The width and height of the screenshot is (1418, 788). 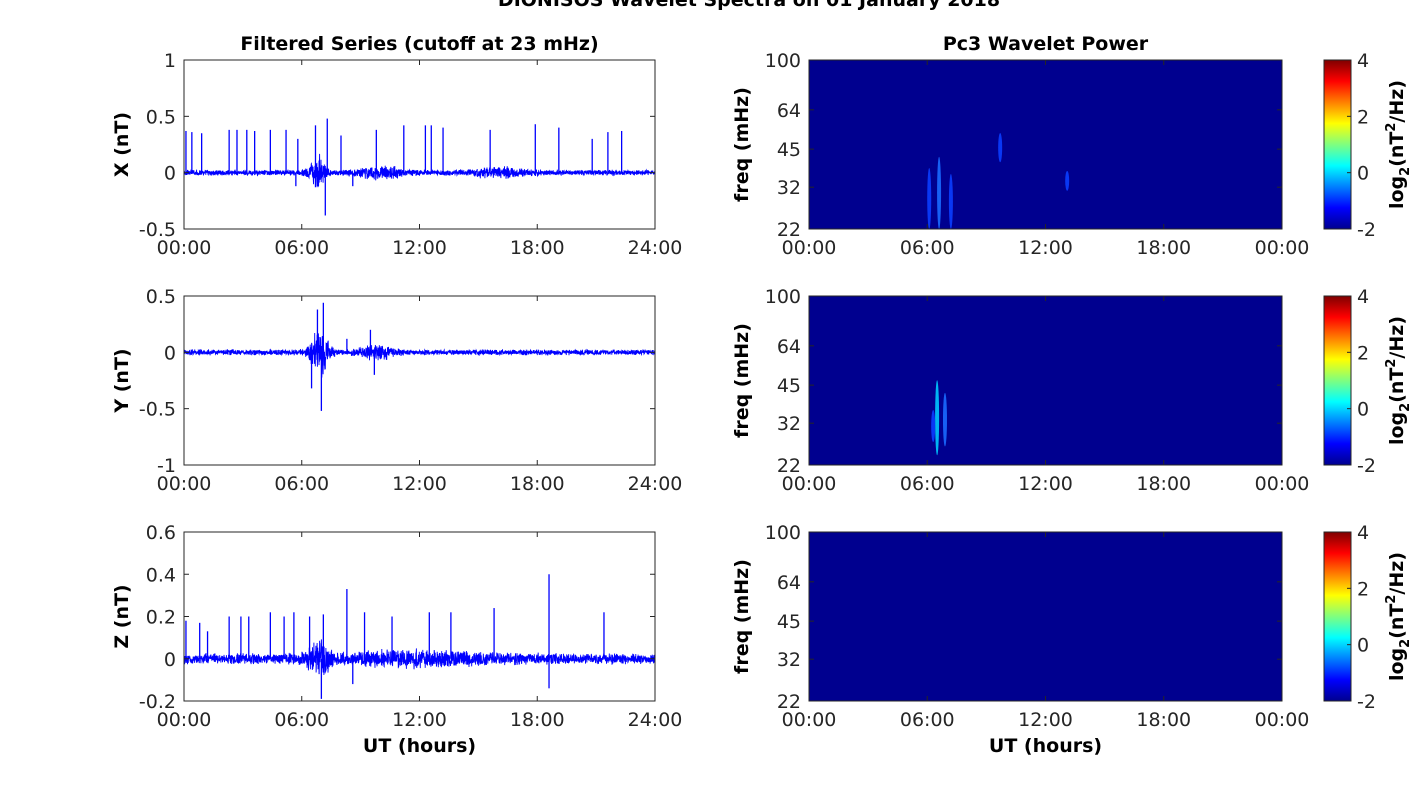 What do you see at coordinates (419, 44) in the screenshot?
I see `panel-title: Filtered Series (cutoff at 23 mHz)` at bounding box center [419, 44].